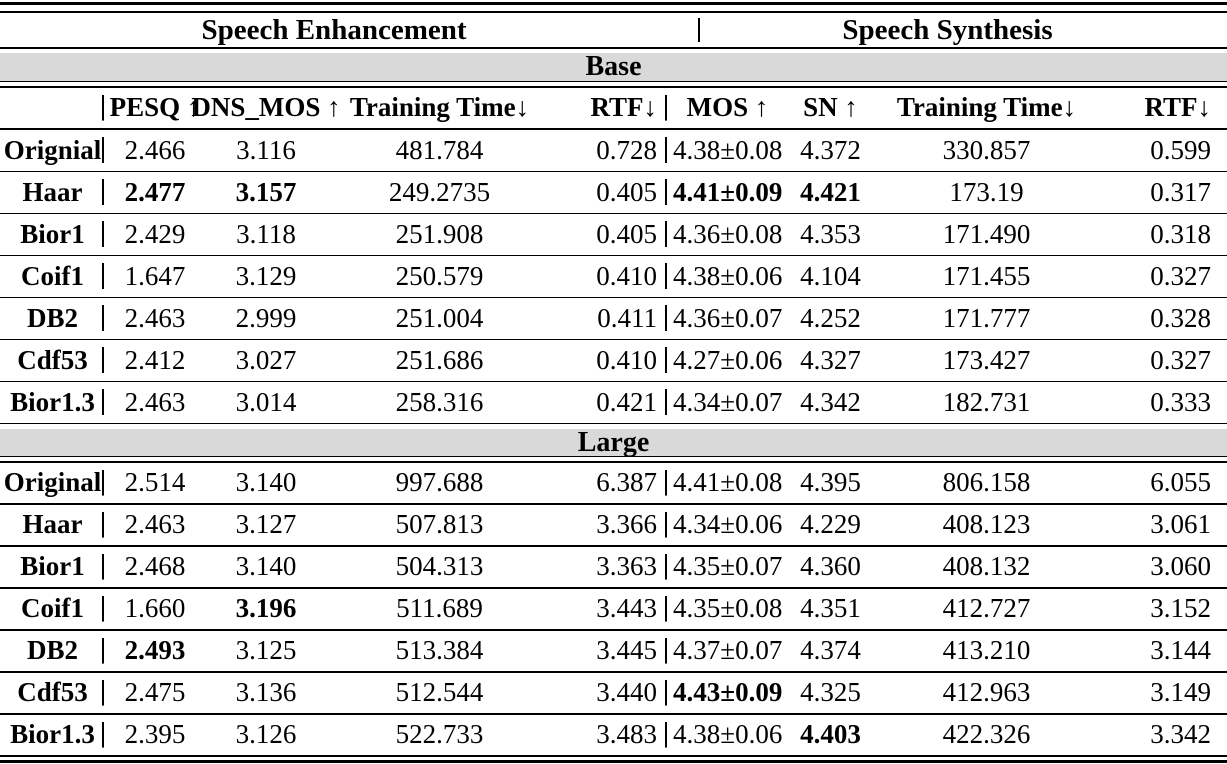  Describe the element at coordinates (728, 524) in the screenshot. I see `cell-mos: 4.34±0.06` at that location.